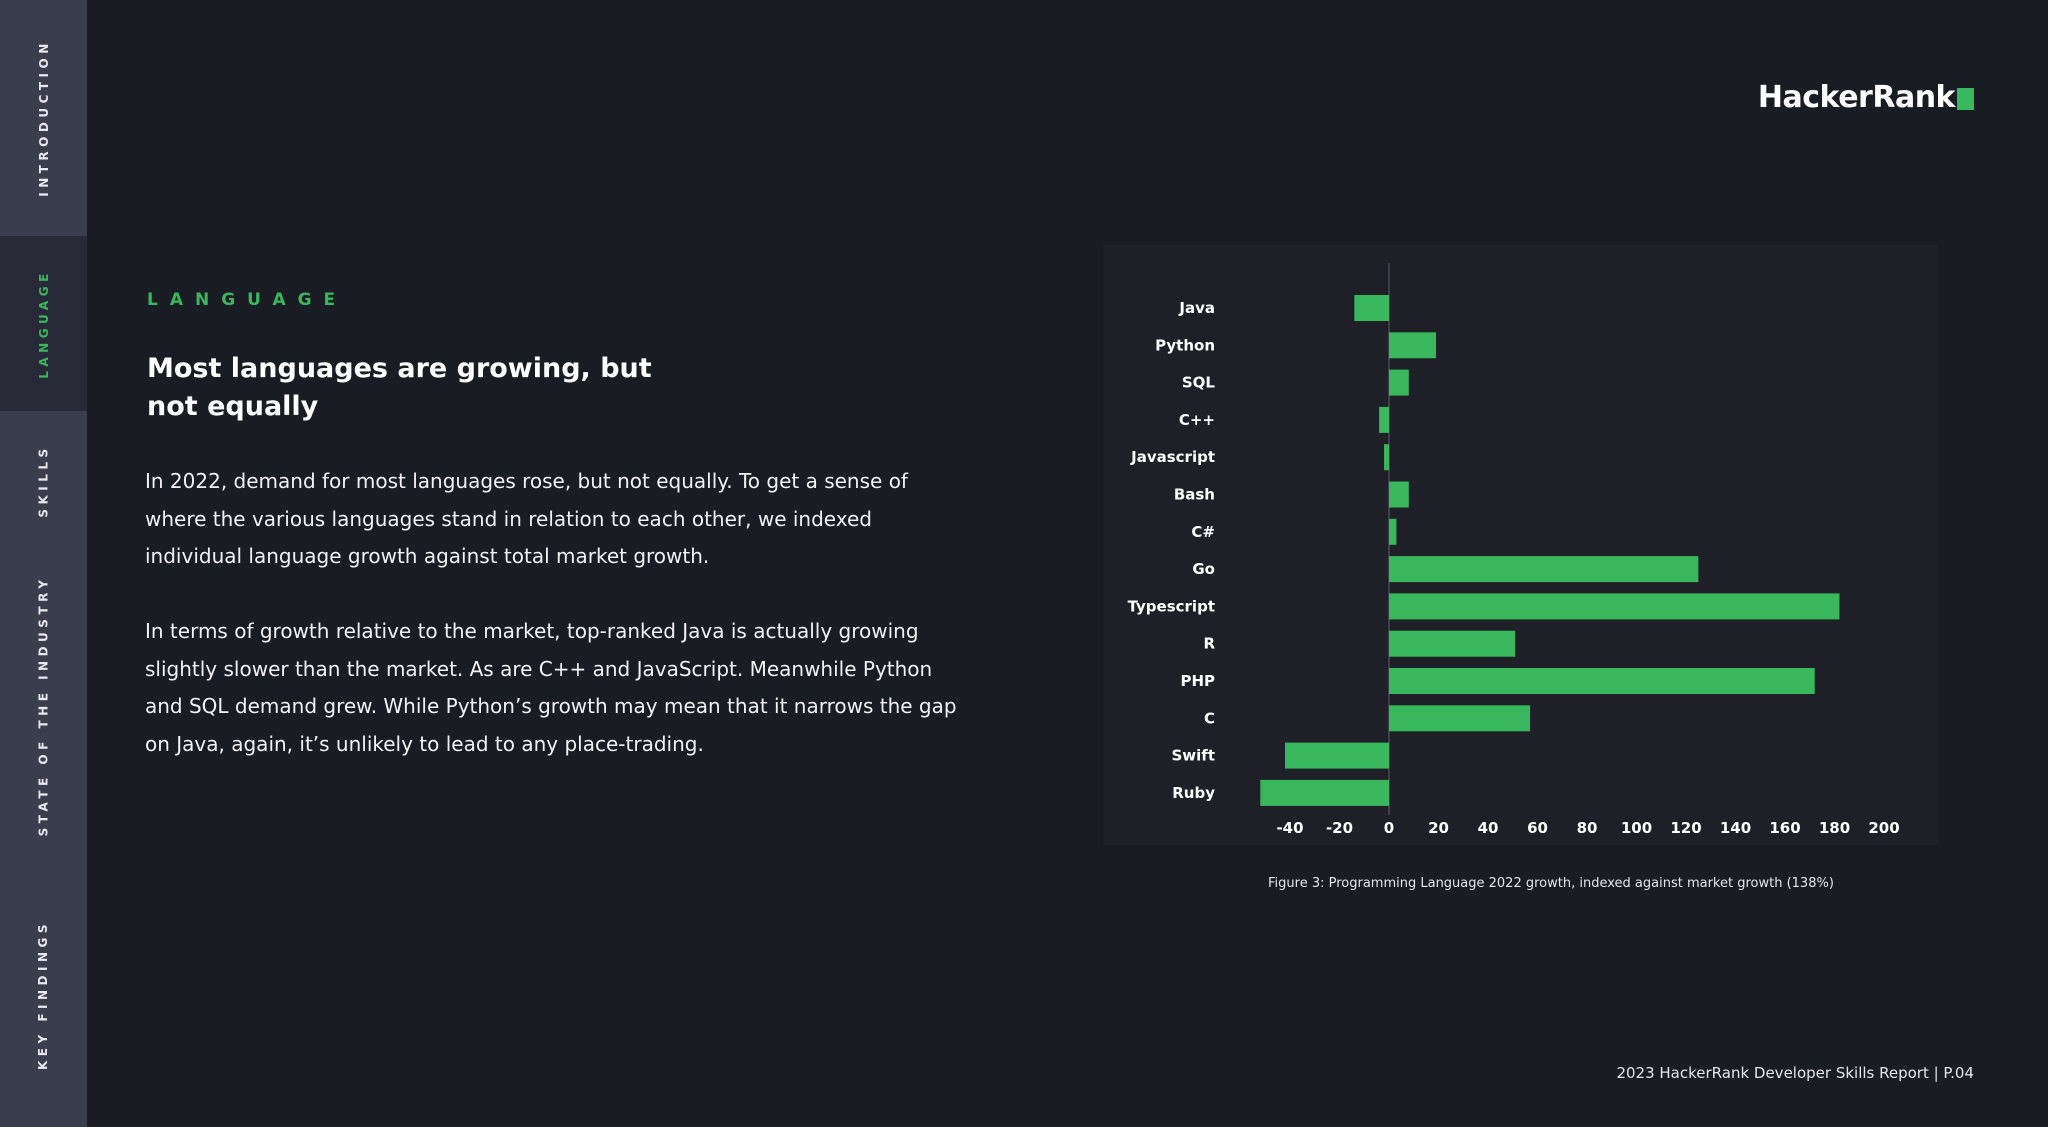 This screenshot has width=2048, height=1127. Describe the element at coordinates (1289, 828) in the screenshot. I see `x-tick-label: -40` at that location.